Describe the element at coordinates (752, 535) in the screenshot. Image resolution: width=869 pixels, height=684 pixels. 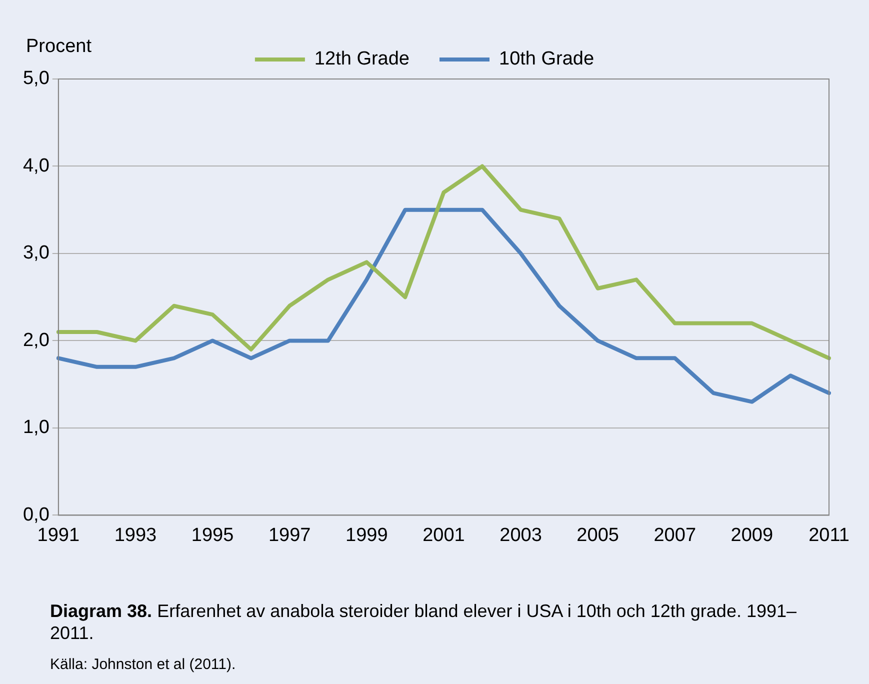
I see `x-tick-label: 2009` at that location.